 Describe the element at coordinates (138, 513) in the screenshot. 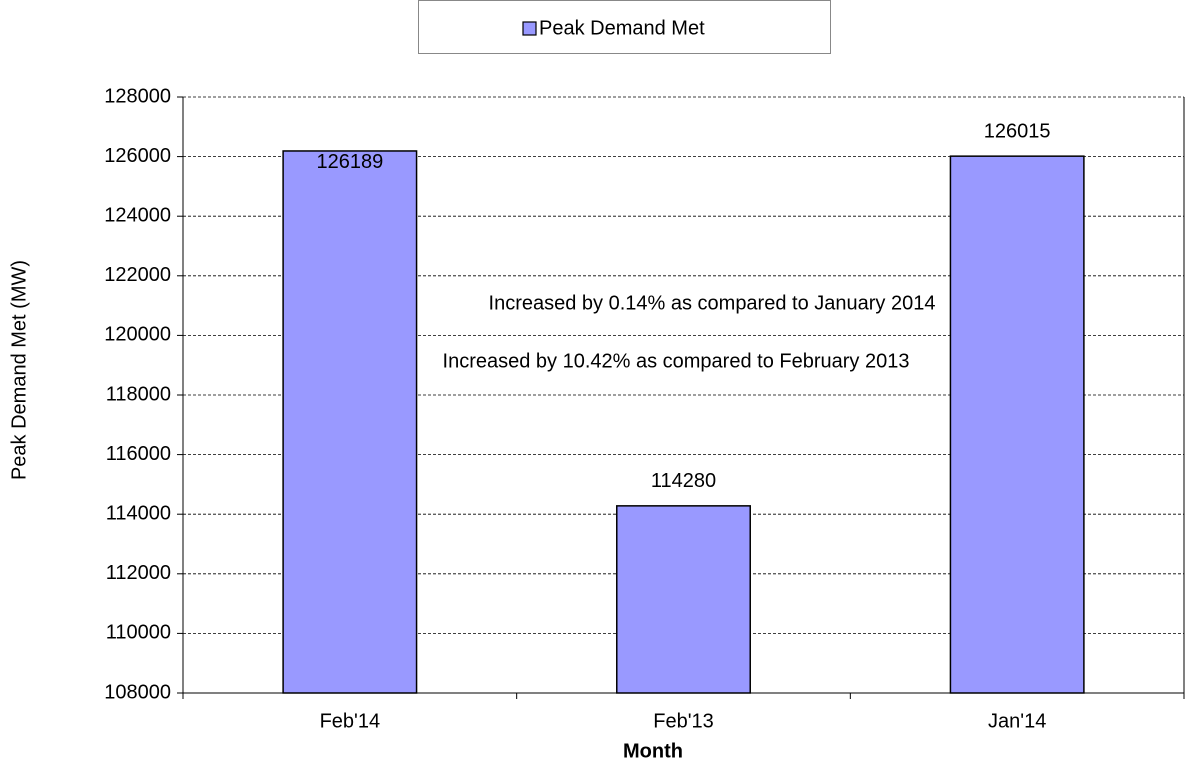

I see `y-tick-label: 114000` at that location.